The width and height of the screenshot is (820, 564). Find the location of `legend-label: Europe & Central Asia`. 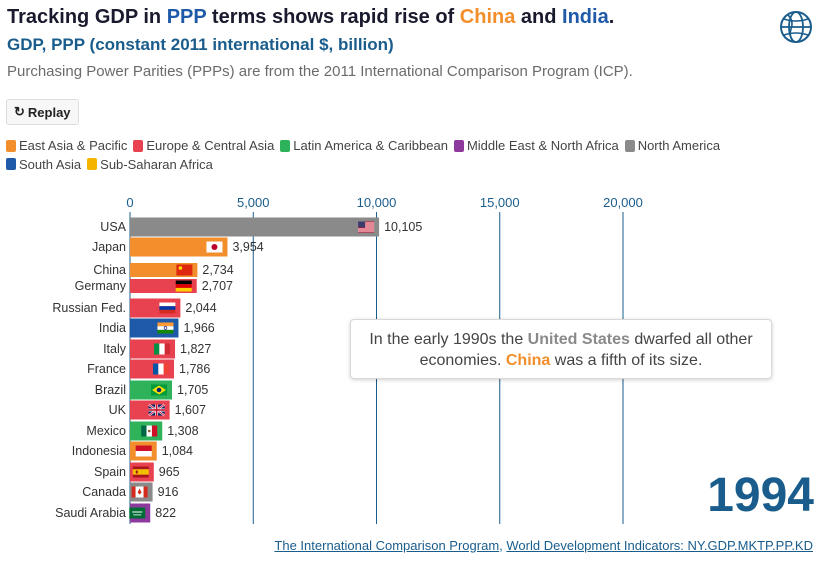

legend-label: Europe & Central Asia is located at coordinates (210, 145).